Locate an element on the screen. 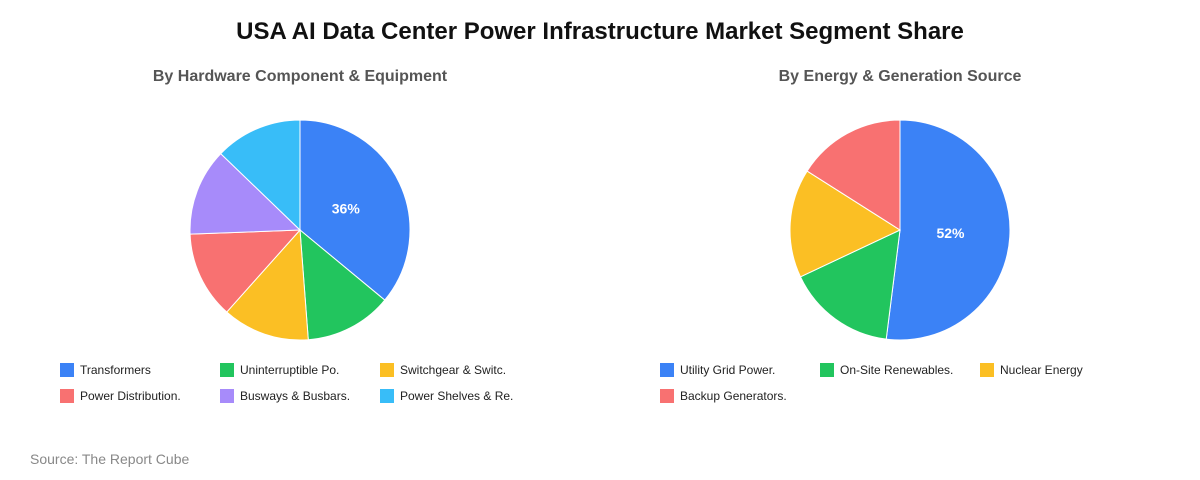 This screenshot has width=1200, height=480. hardware-pie-chart: 36% is located at coordinates (300, 230).